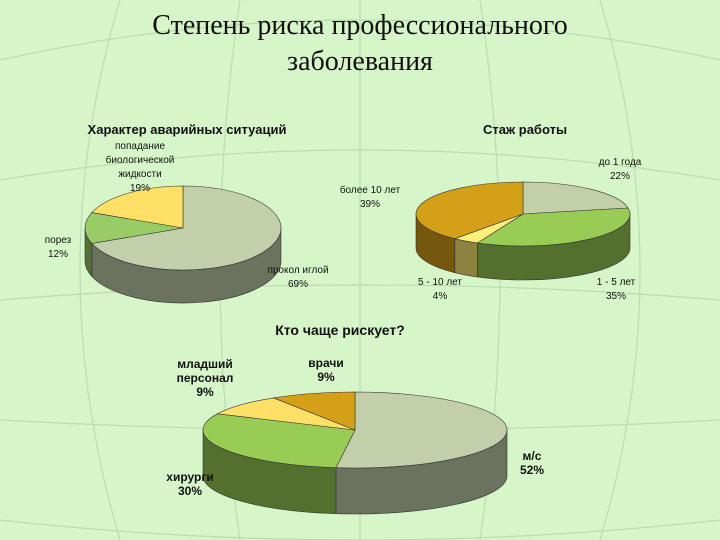 Image resolution: width=720 pixels, height=540 pixels. What do you see at coordinates (620, 162) in the screenshot?
I see `category-label: до 1 года` at bounding box center [620, 162].